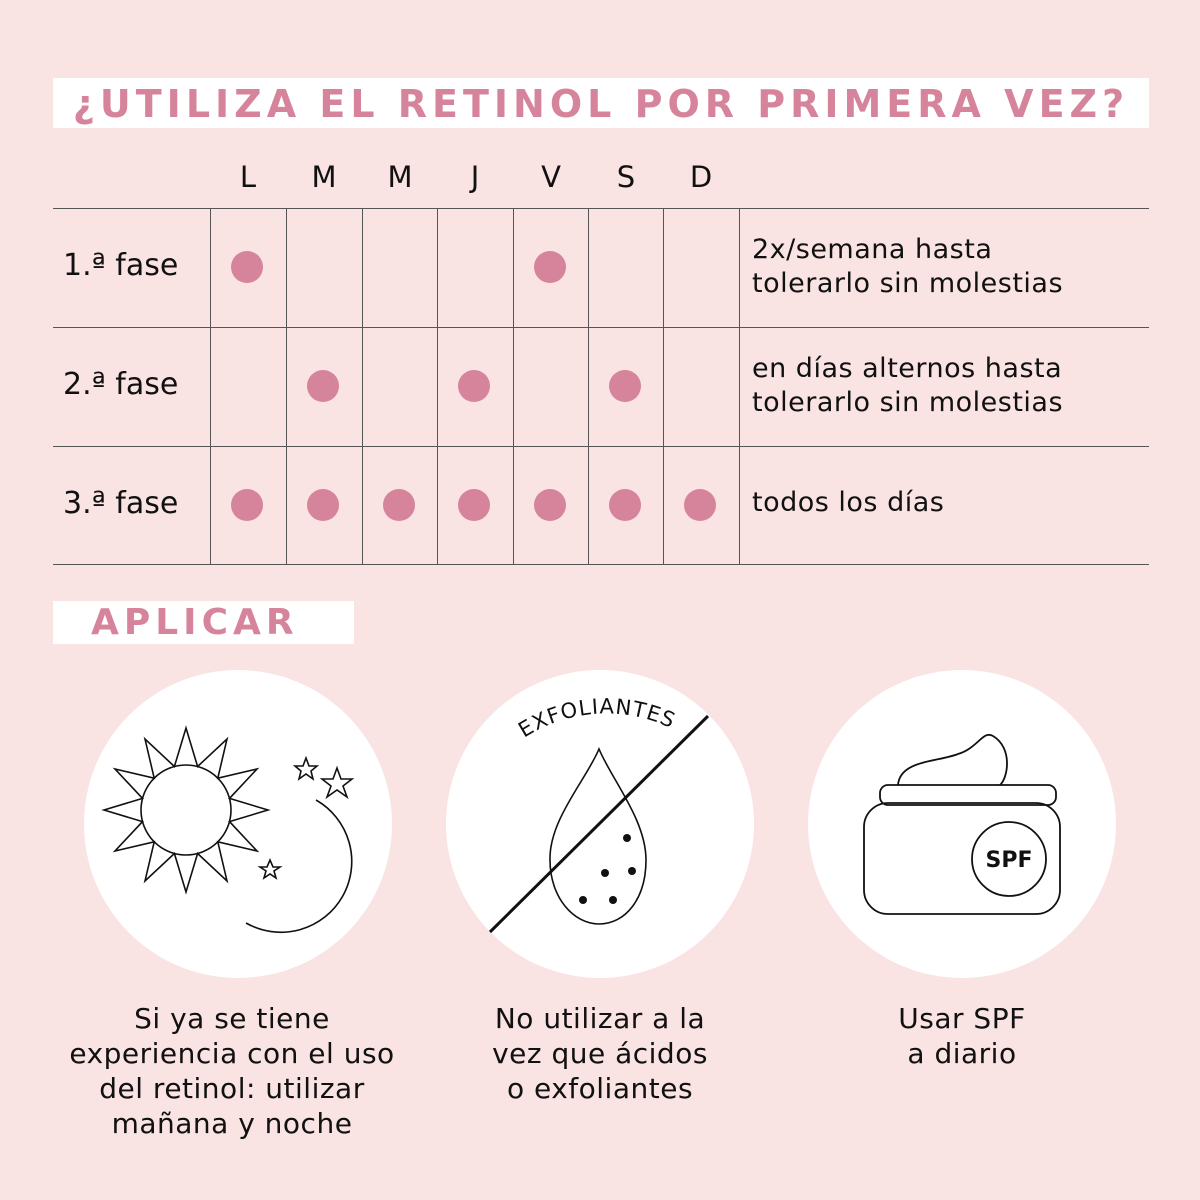  What do you see at coordinates (121, 503) in the screenshot?
I see `phase-label: 3.ª fase` at bounding box center [121, 503].